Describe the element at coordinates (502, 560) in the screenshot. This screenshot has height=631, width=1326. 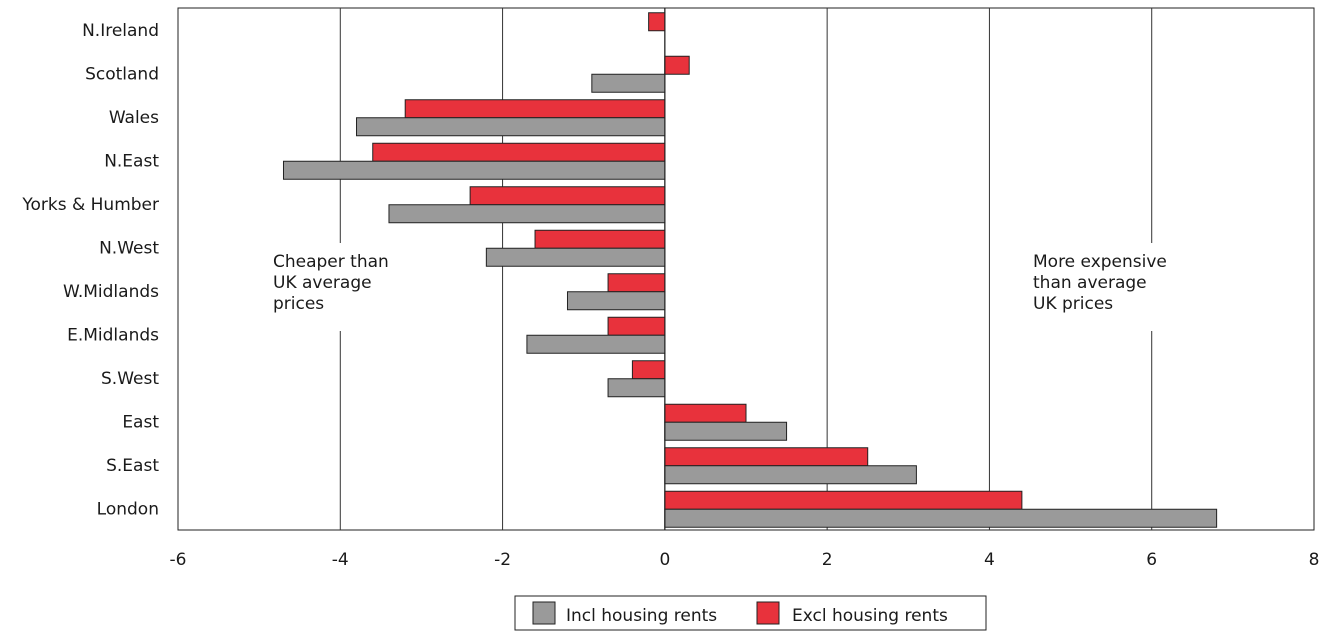
I see `x-tick-label: -2` at that location.